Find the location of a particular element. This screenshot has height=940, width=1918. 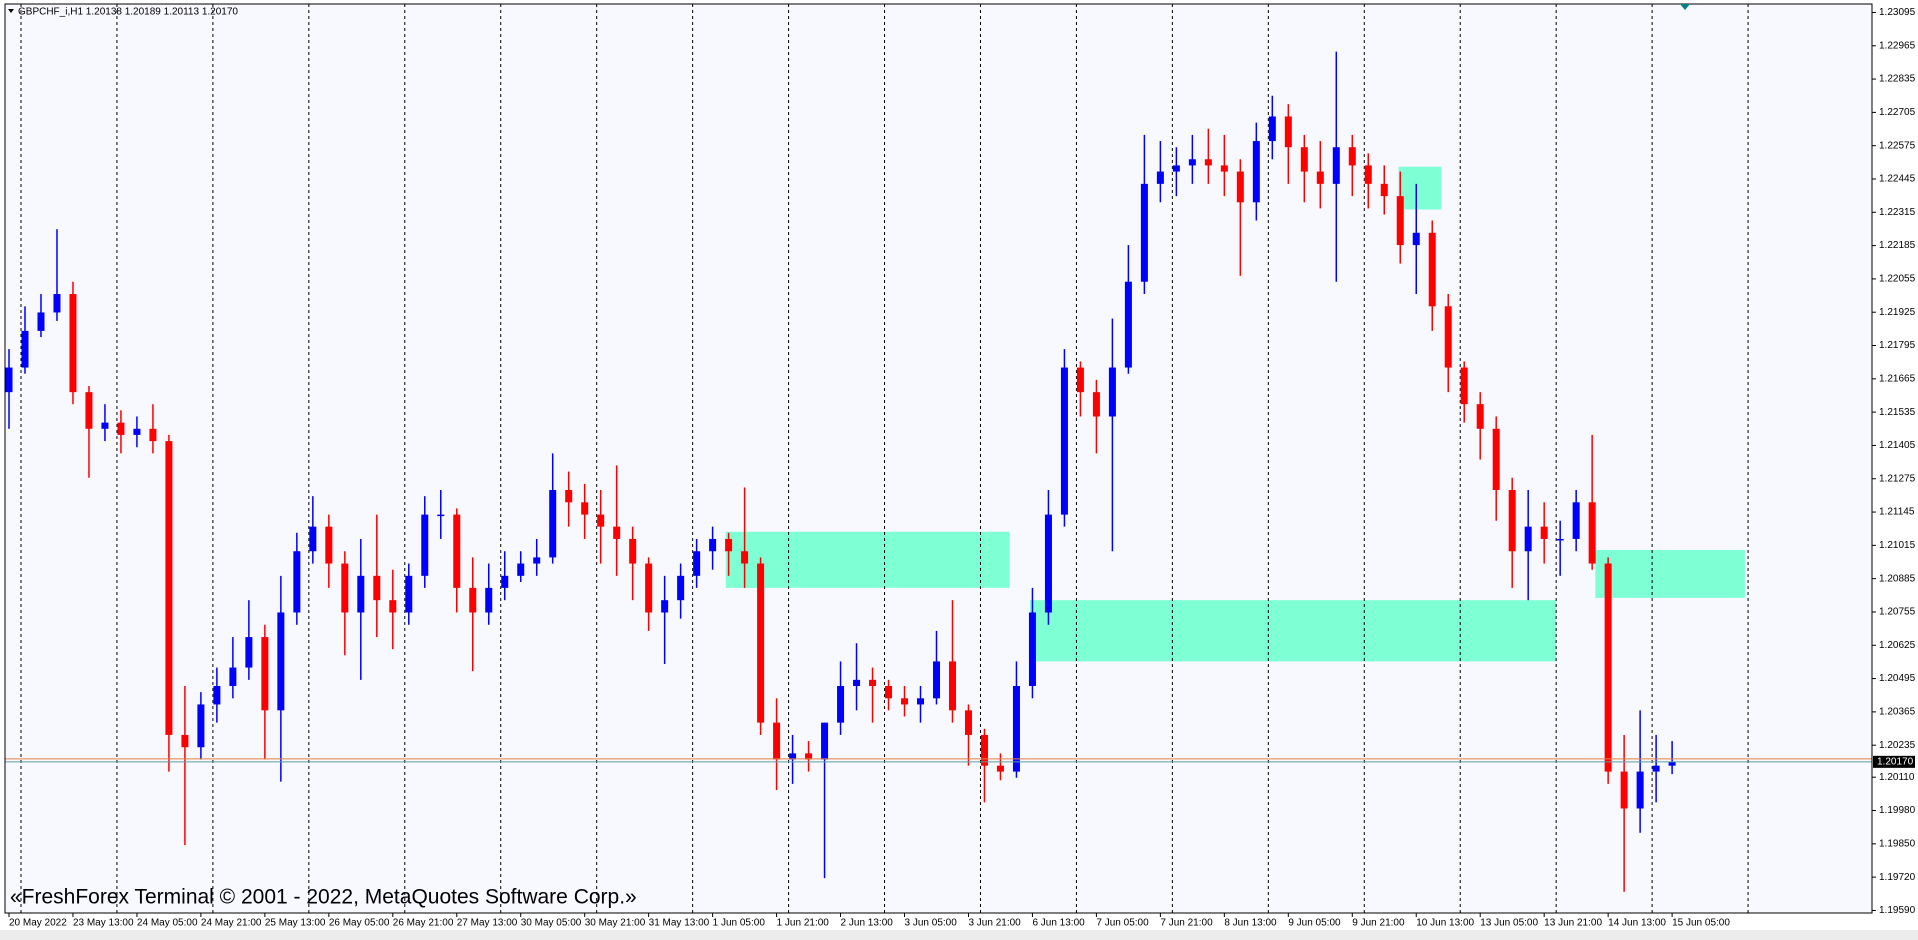

price-label-box is located at coordinates (1894, 761).